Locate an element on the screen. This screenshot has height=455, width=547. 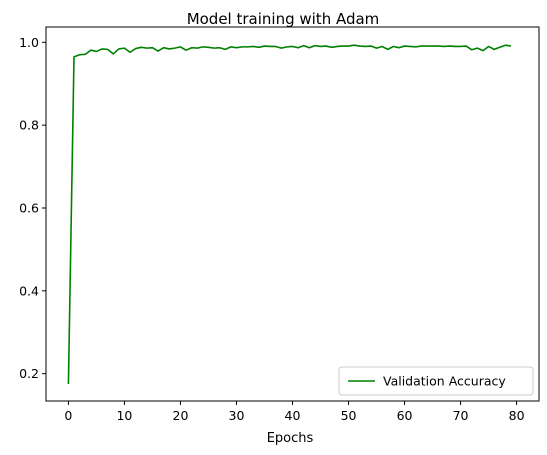
x-tick-label: 40 is located at coordinates (293, 415).